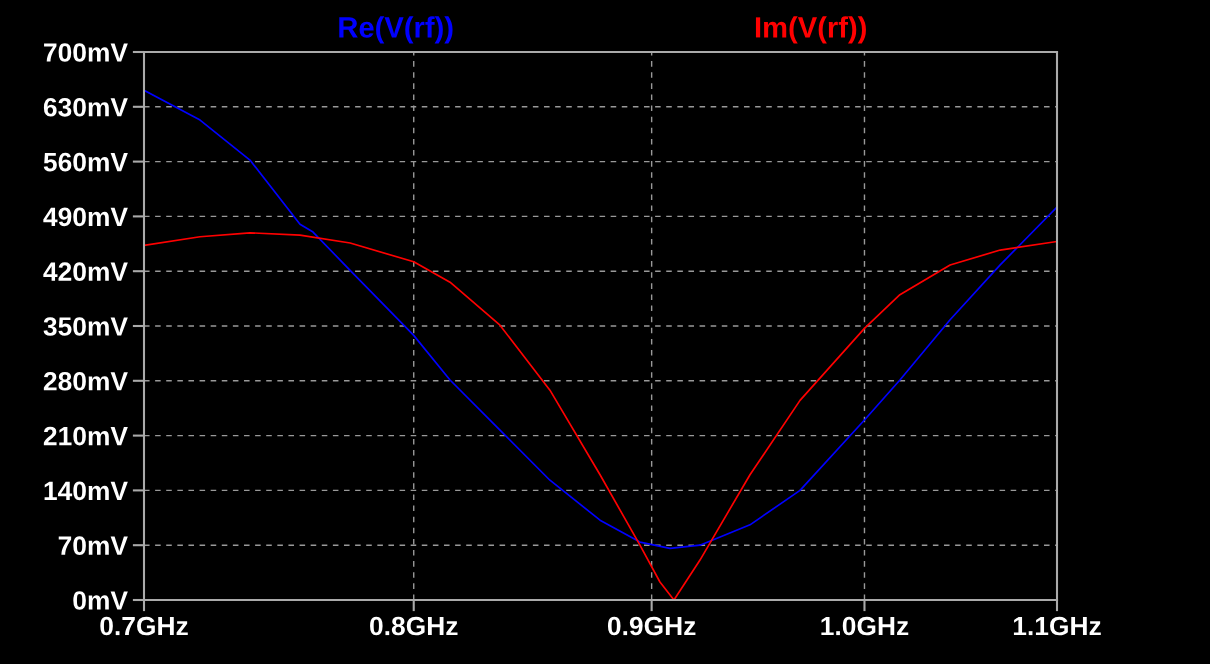  What do you see at coordinates (865, 626) in the screenshot?
I see `x-tick-label: 1.0GHz` at bounding box center [865, 626].